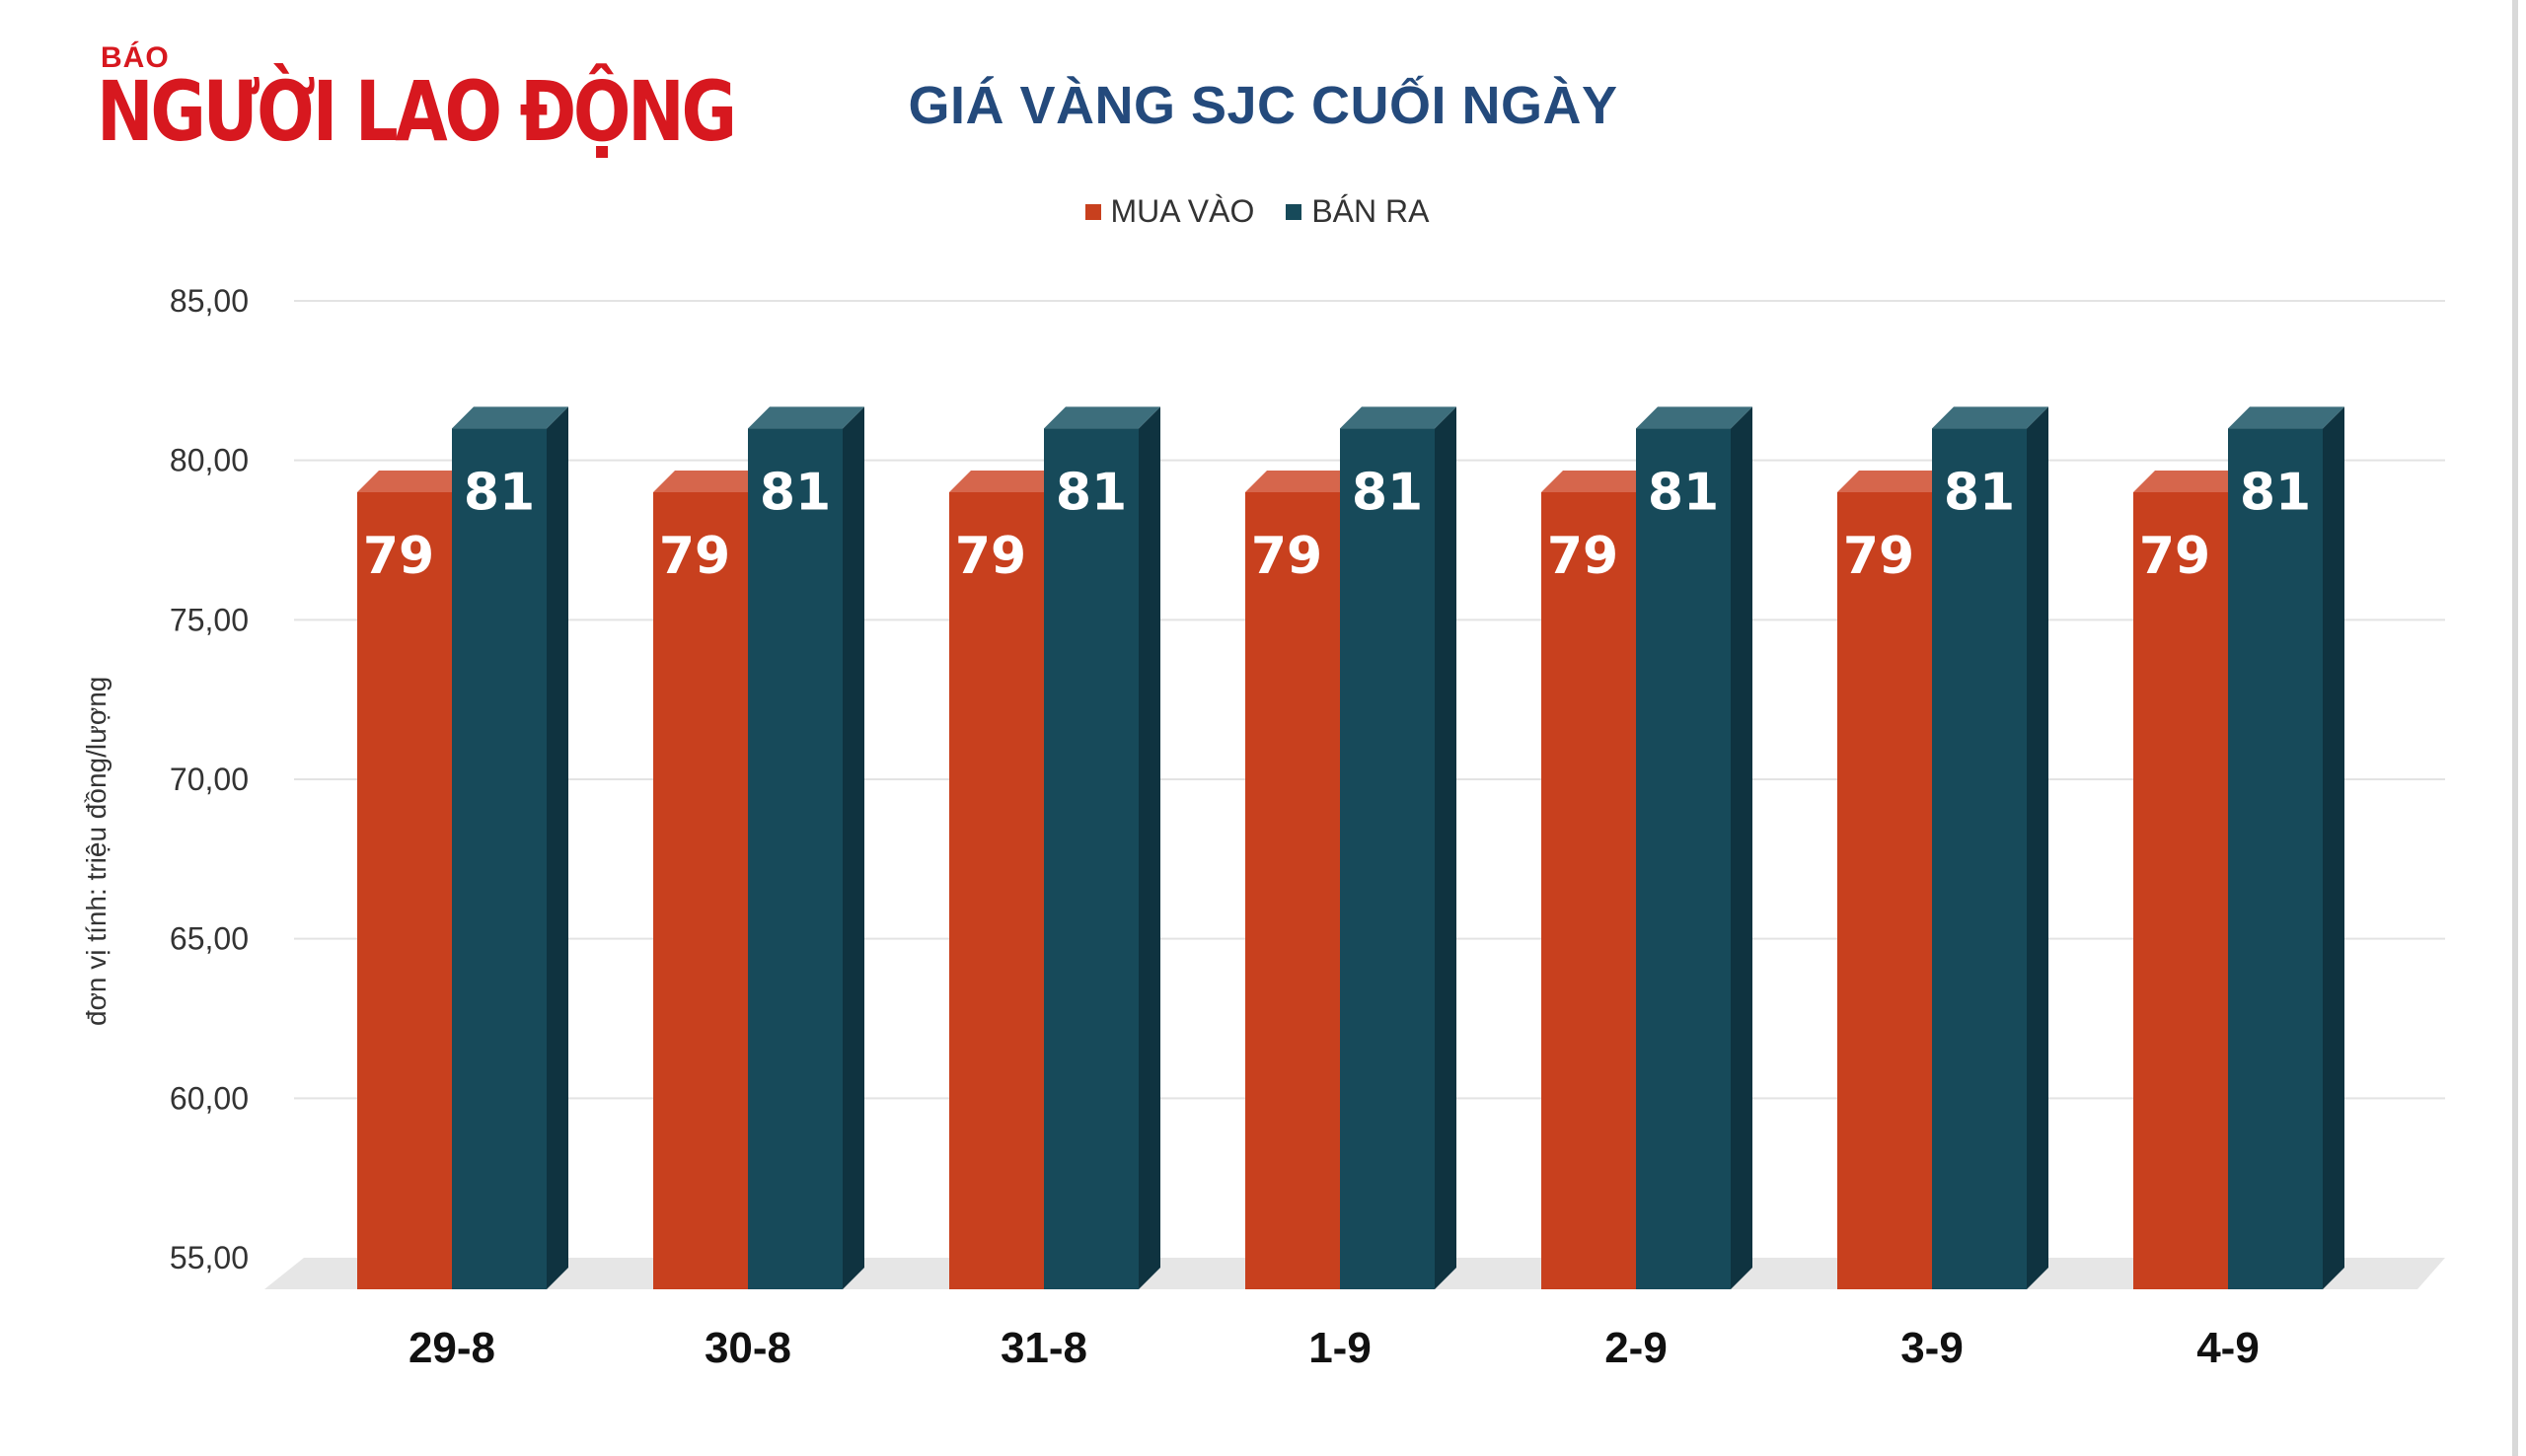 This screenshot has height=1456, width=2526. I want to click on y-axis-ticks: 85,00 80,00 75,00 70,00 65,00 60,00 55,00, so click(209, 779).